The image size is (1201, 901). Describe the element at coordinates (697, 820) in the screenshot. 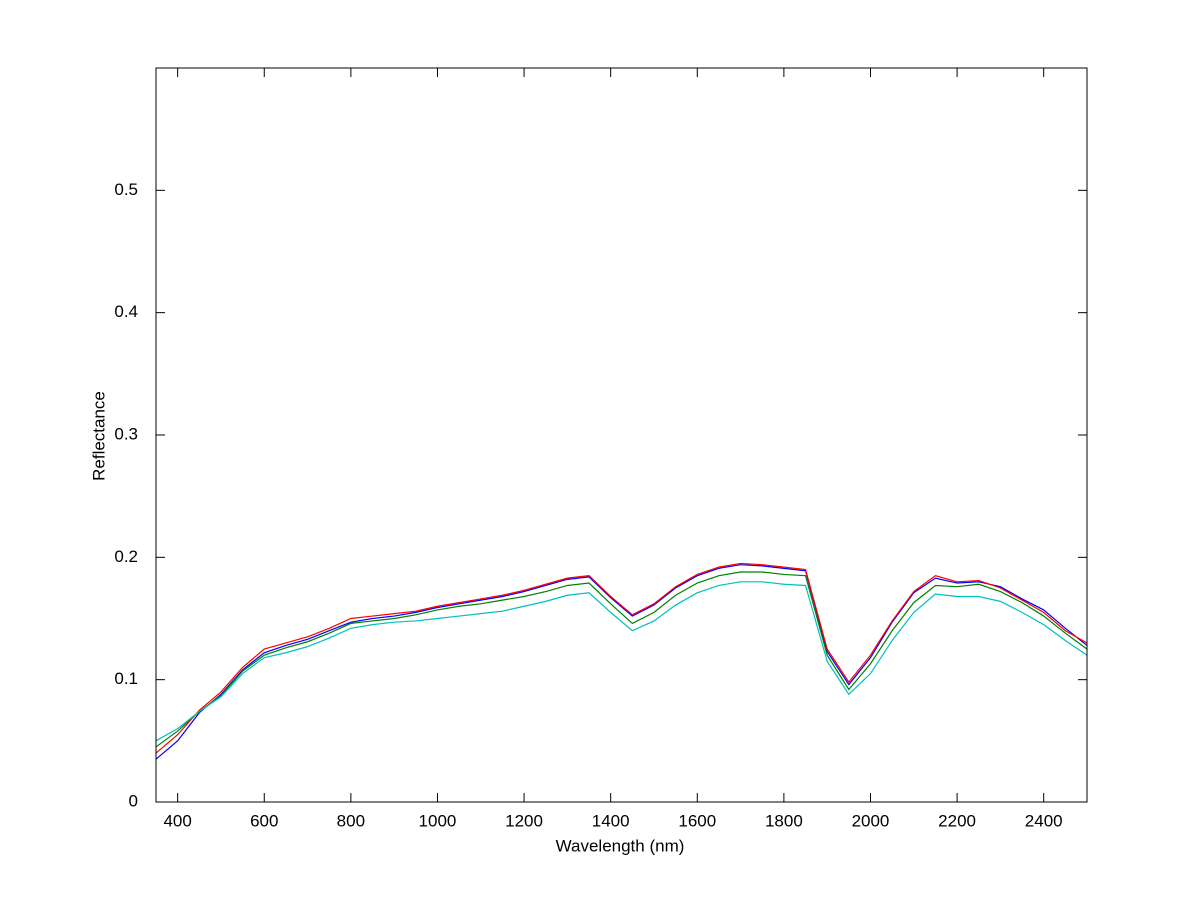

I see `x-tick-label: 1600` at that location.